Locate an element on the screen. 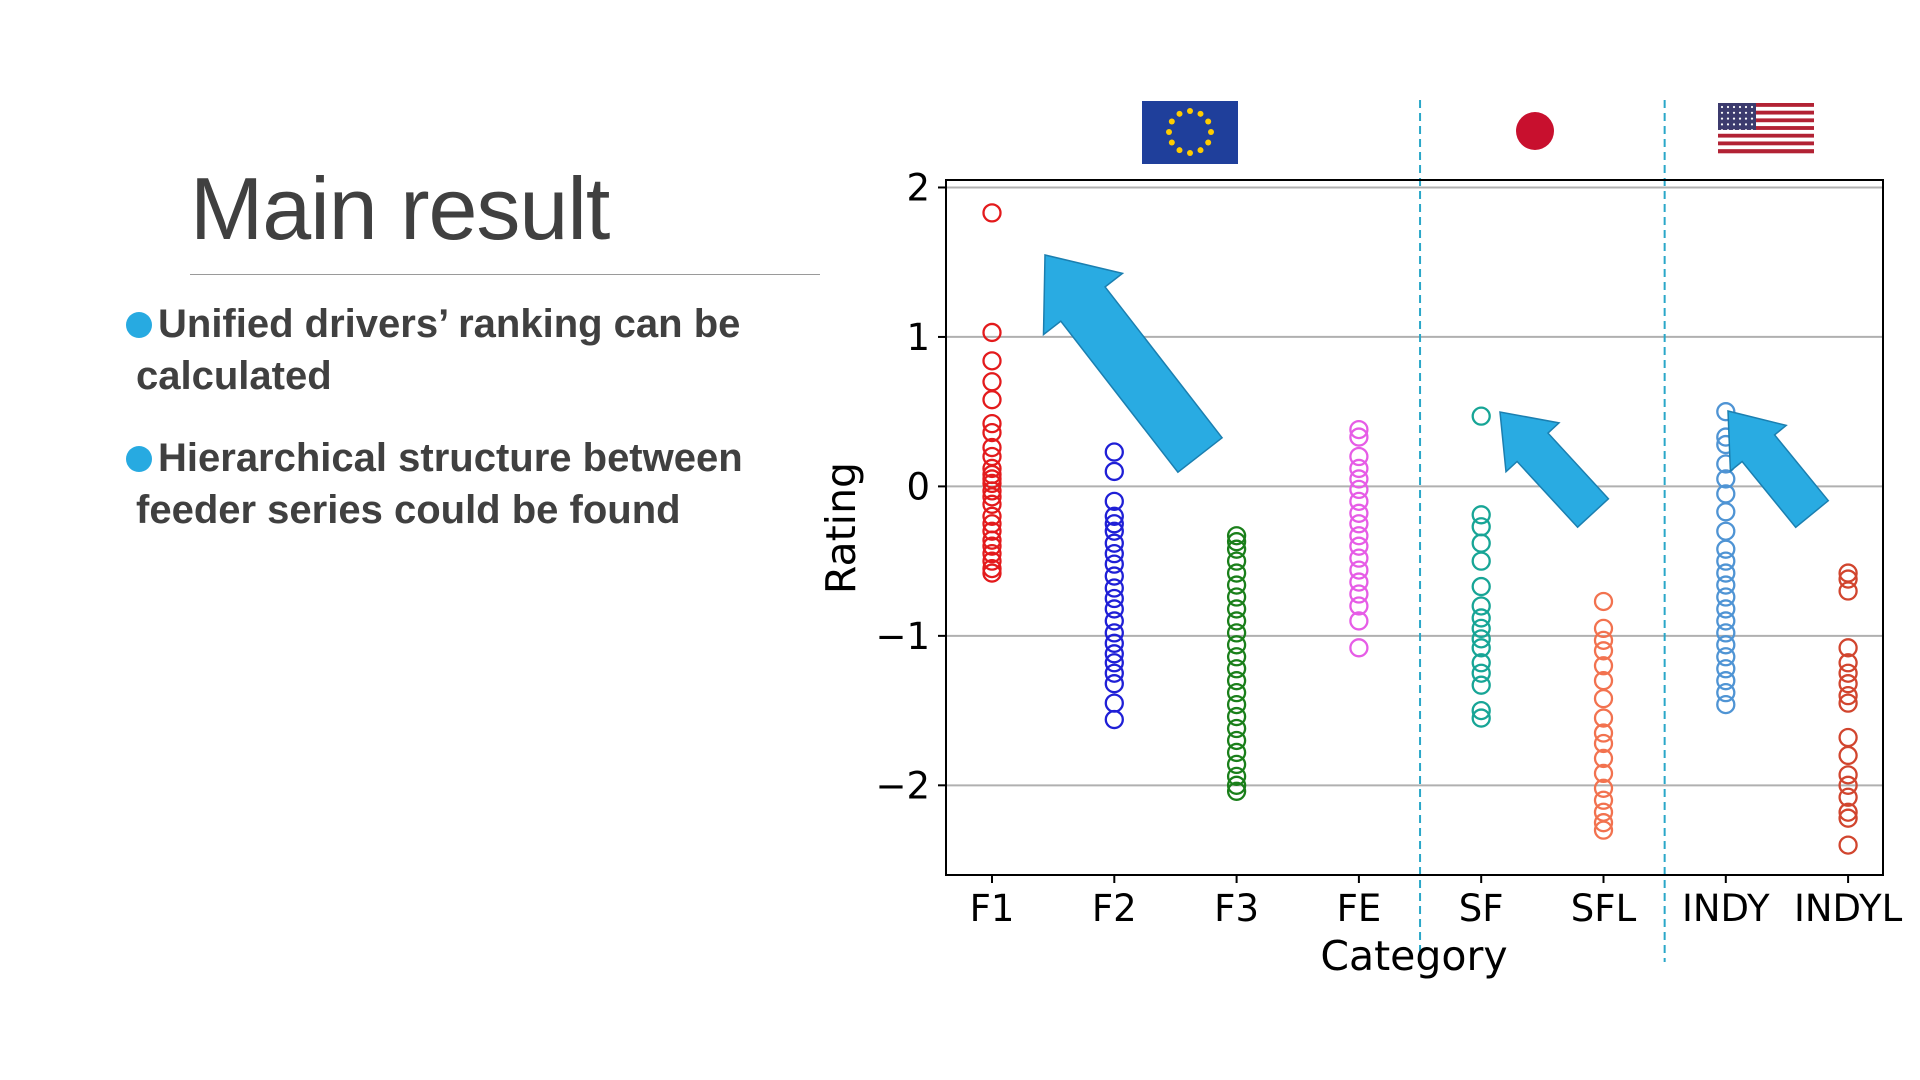 This screenshot has height=1080, width=1920. title-divider is located at coordinates (505, 274).